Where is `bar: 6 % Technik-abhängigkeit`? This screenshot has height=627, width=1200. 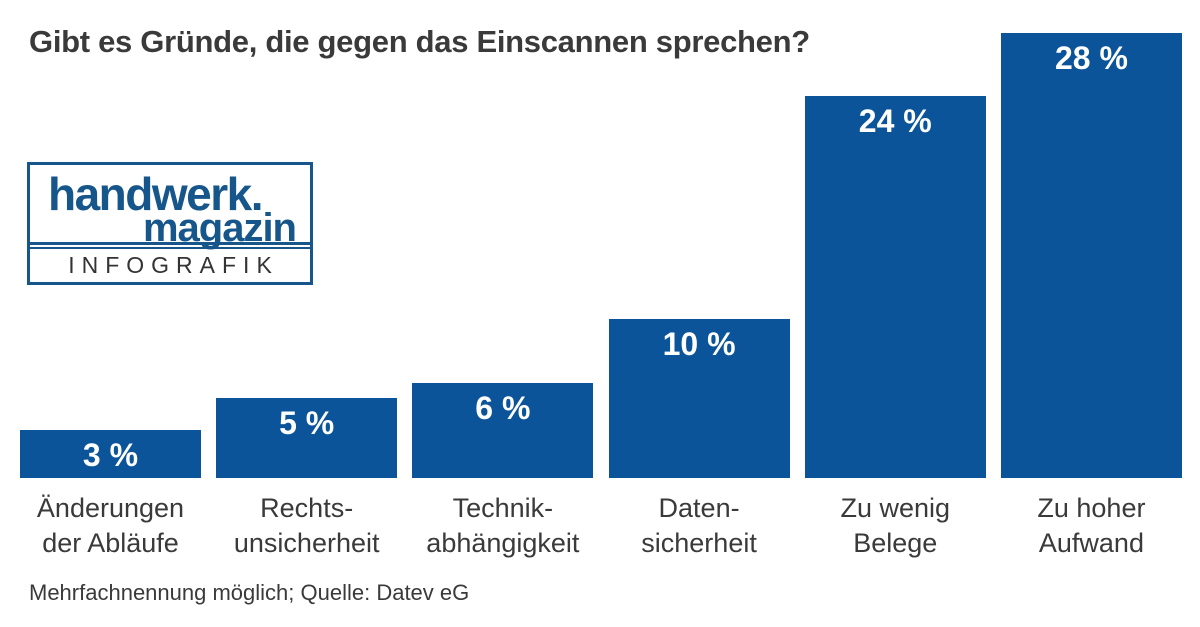
bar: 6 % Technik-abhängigkeit is located at coordinates (503, 470).